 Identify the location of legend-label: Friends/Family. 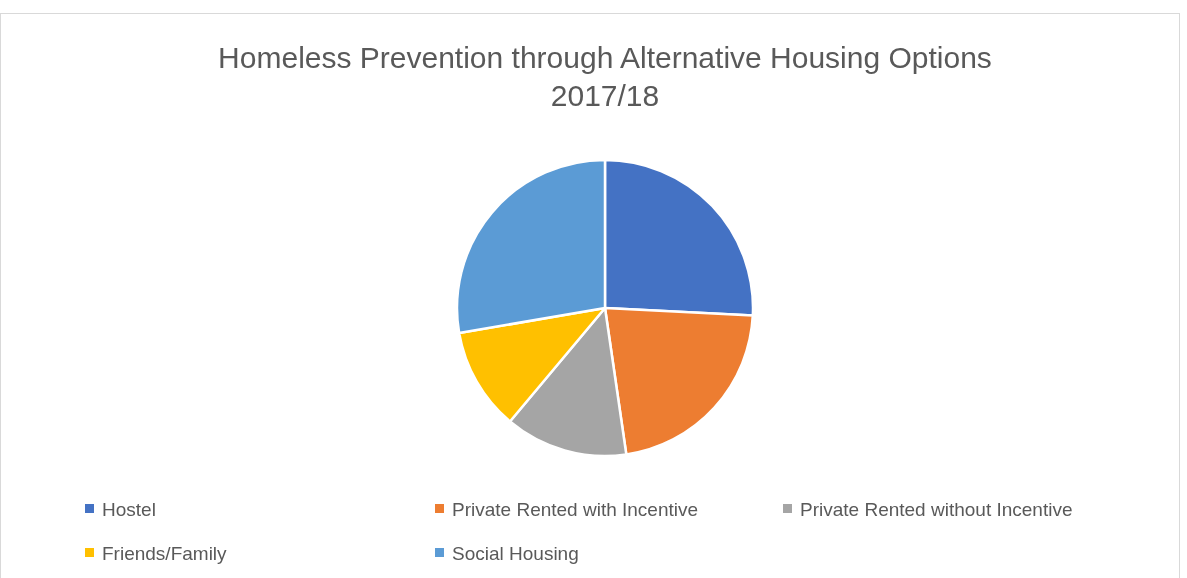
(165, 553).